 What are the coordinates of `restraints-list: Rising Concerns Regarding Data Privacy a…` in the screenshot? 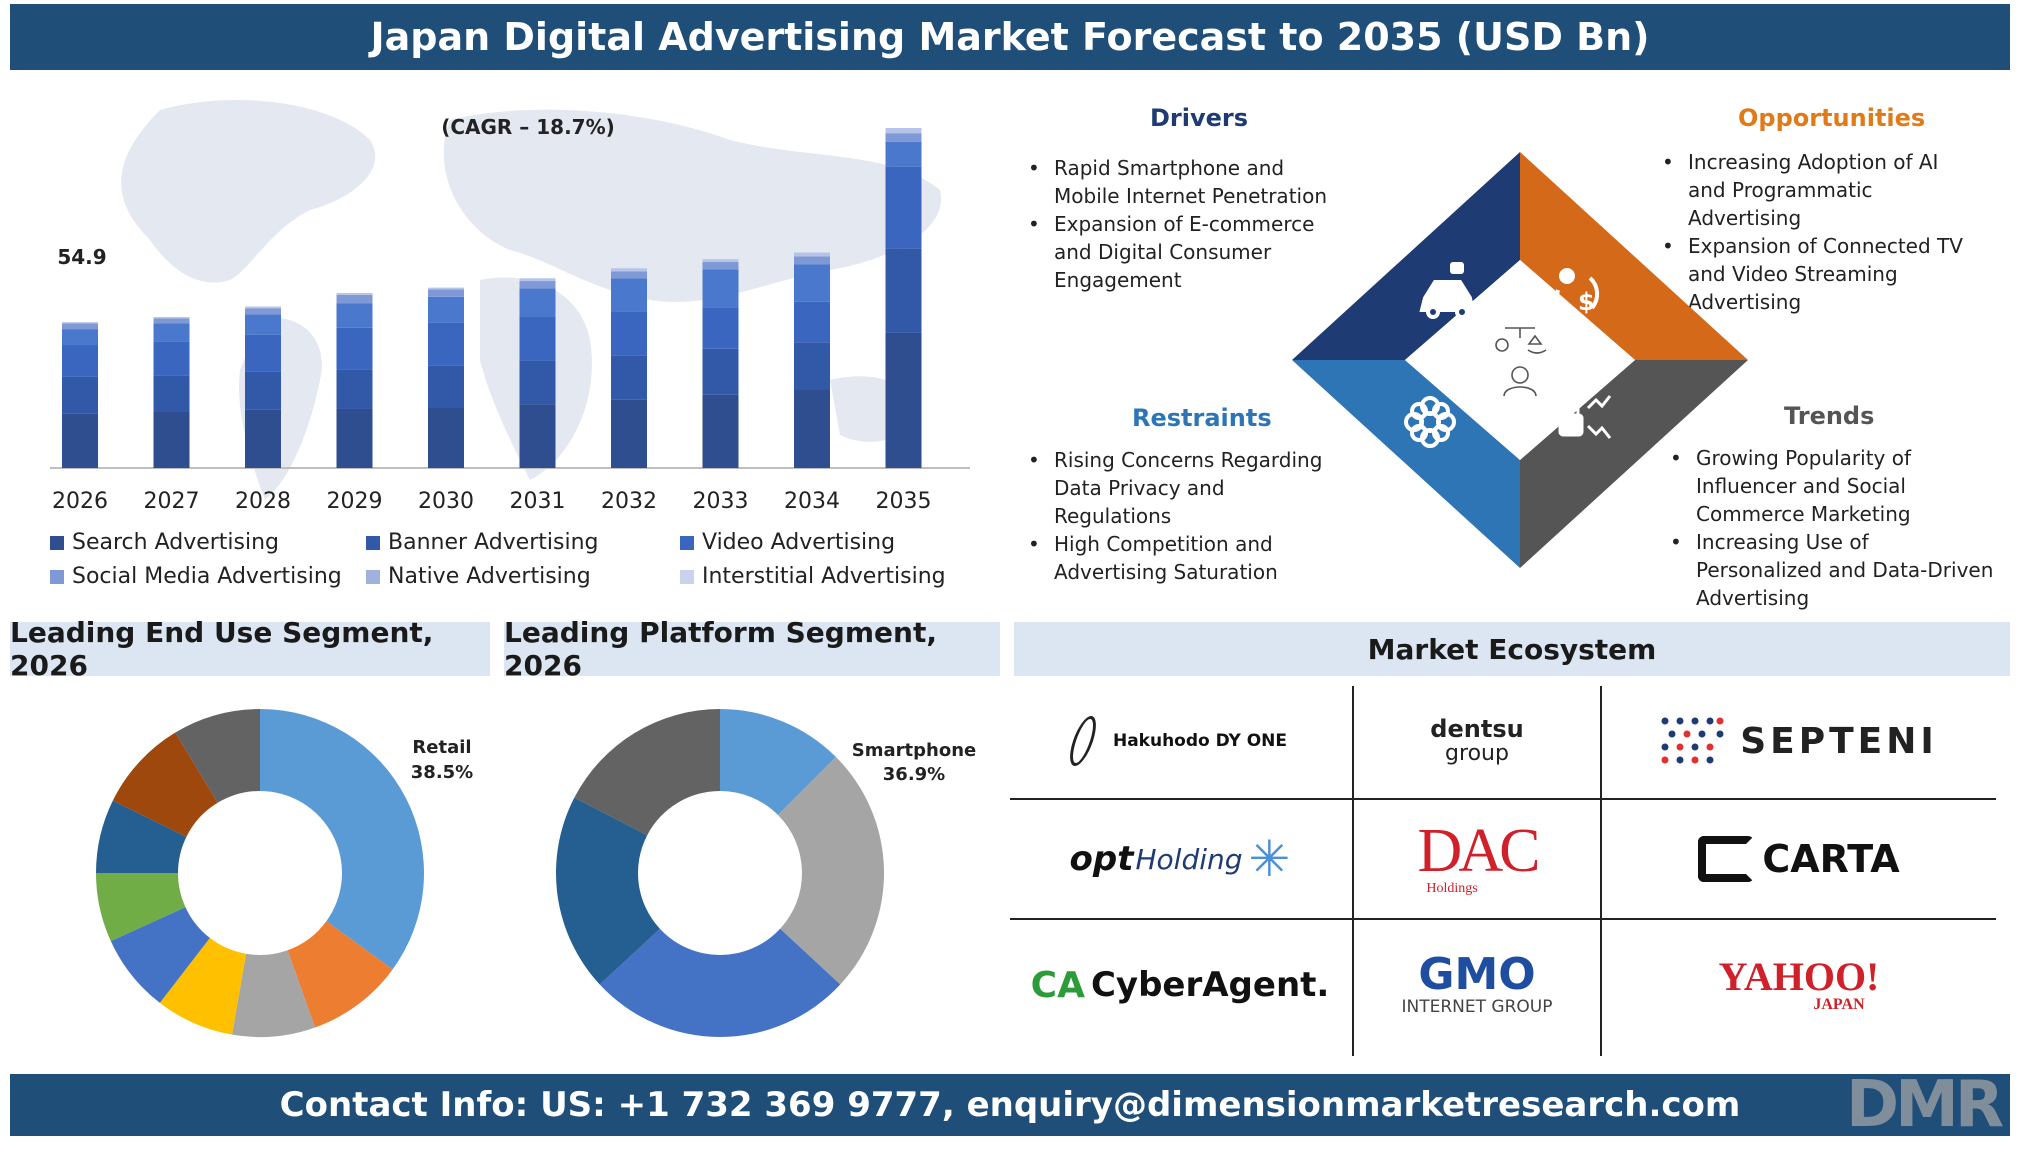 It's located at (1184, 516).